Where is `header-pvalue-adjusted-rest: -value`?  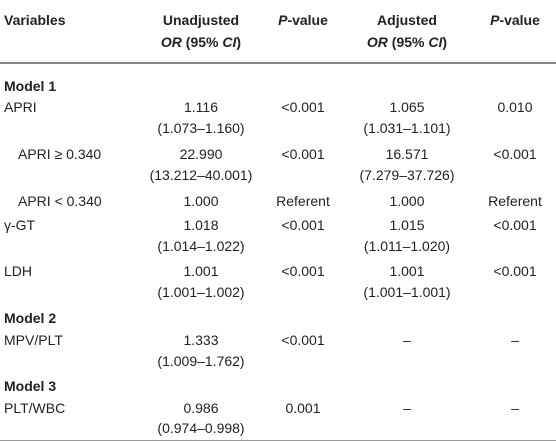 header-pvalue-adjusted-rest: -value is located at coordinates (519, 20).